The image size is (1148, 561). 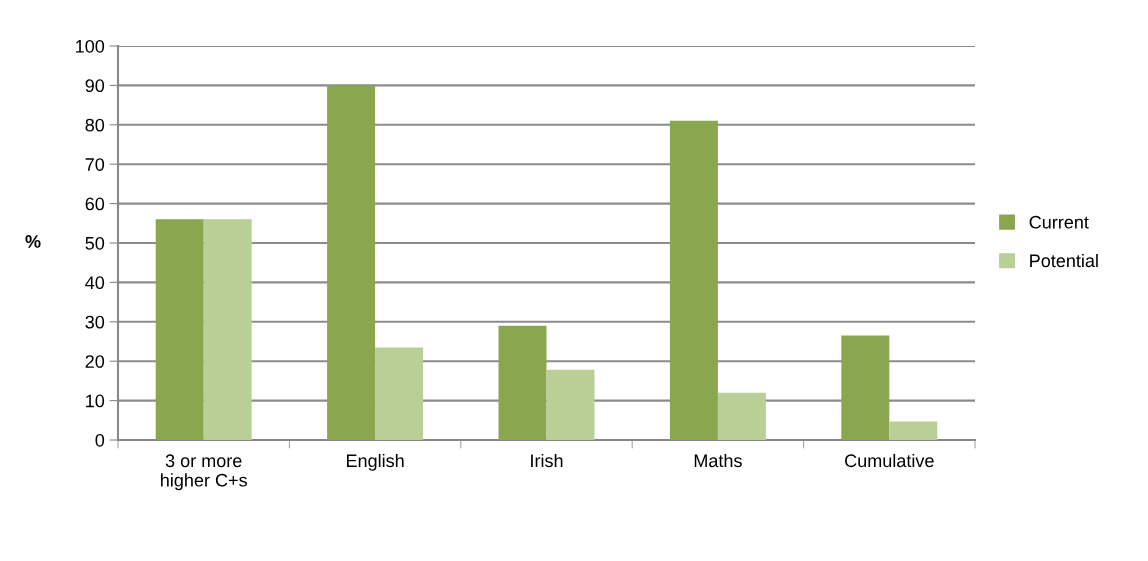 I want to click on y-axis-title: %, so click(x=33, y=241).